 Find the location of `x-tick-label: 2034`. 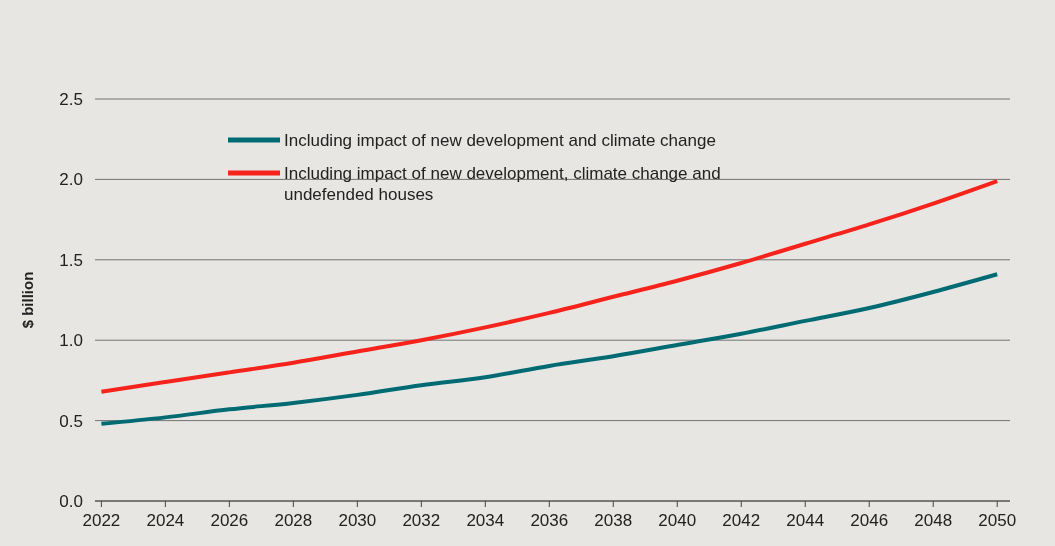

x-tick-label: 2034 is located at coordinates (485, 520).